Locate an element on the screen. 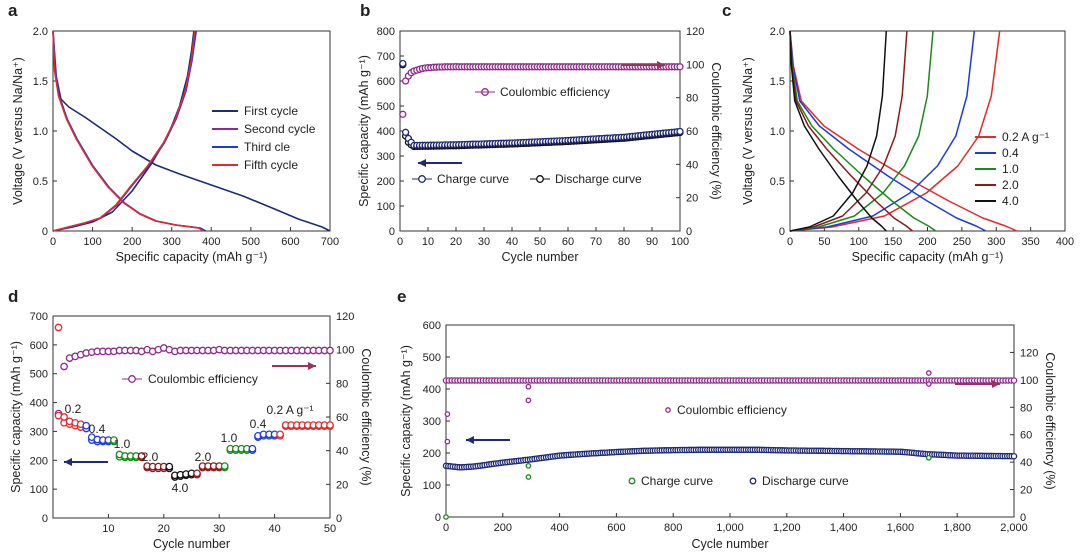 Image resolution: width=1080 pixels, height=557 pixels. panel-e-y2label: Coulombic efficiency (%) is located at coordinates (1050, 420).